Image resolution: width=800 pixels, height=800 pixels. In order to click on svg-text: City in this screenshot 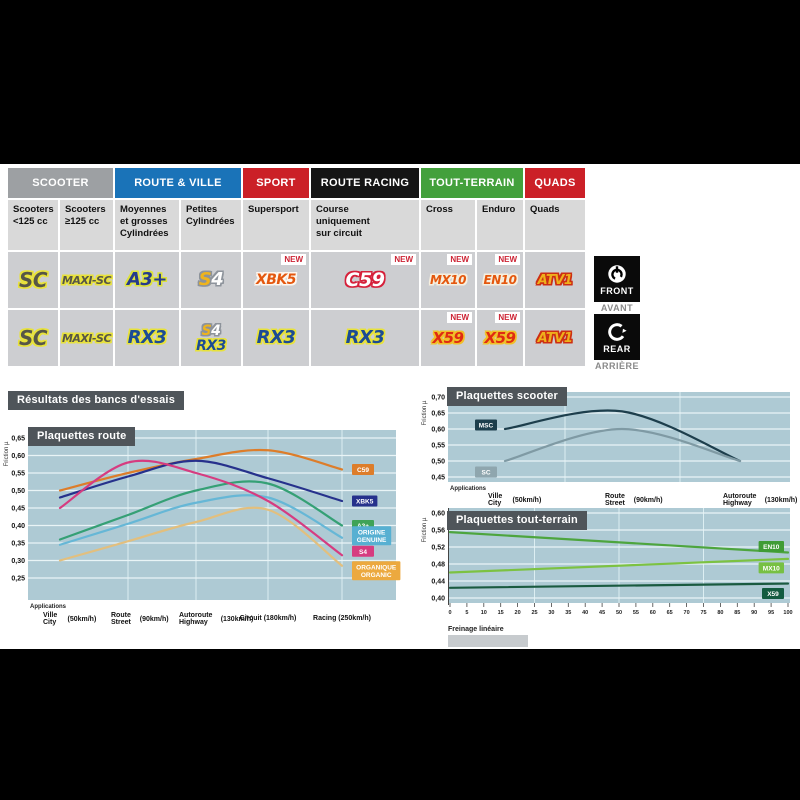, I will do `click(49, 622)`.